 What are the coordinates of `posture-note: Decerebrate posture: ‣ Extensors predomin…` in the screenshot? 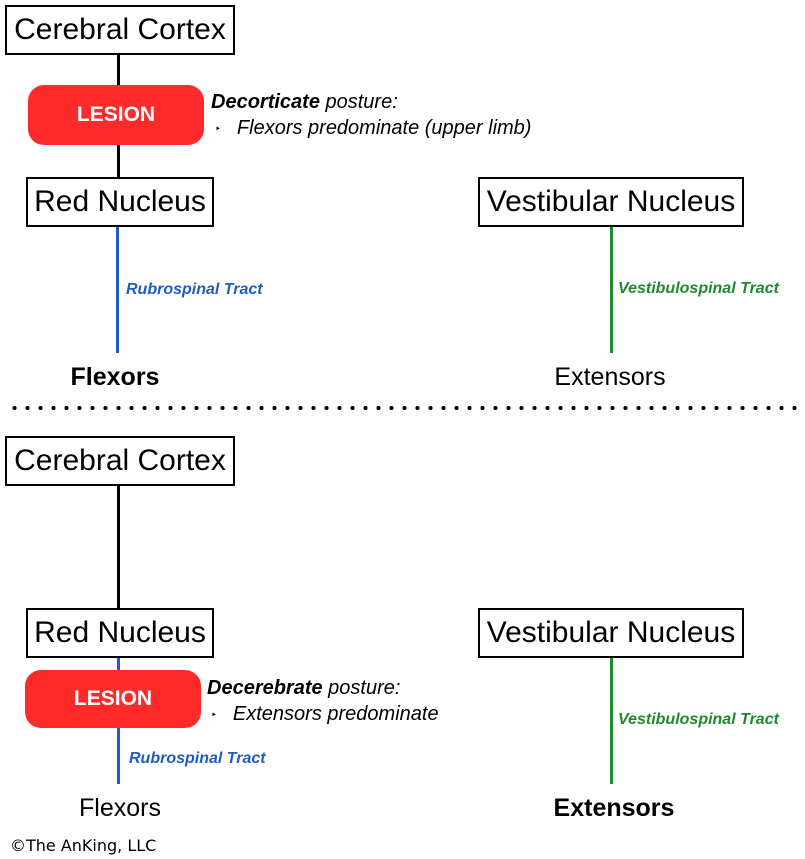 It's located at (323, 703).